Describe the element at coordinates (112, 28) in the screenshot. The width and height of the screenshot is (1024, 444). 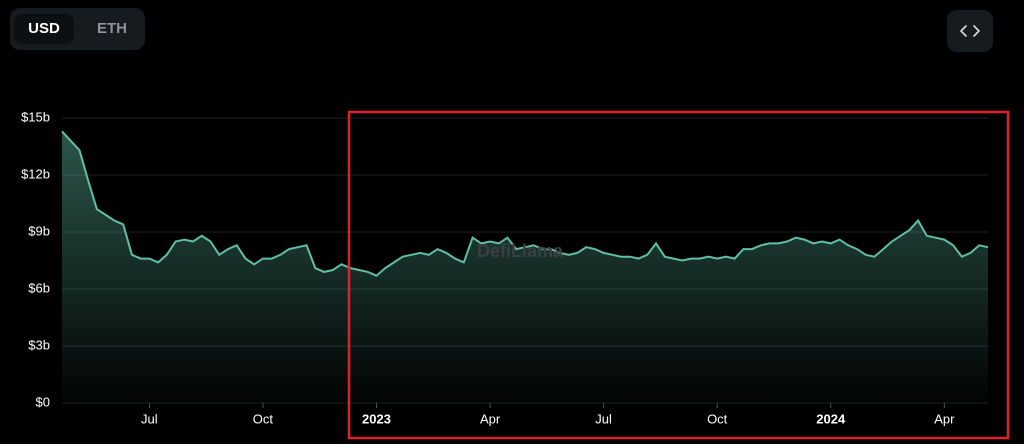
I see `toggle-eth: ETH` at that location.